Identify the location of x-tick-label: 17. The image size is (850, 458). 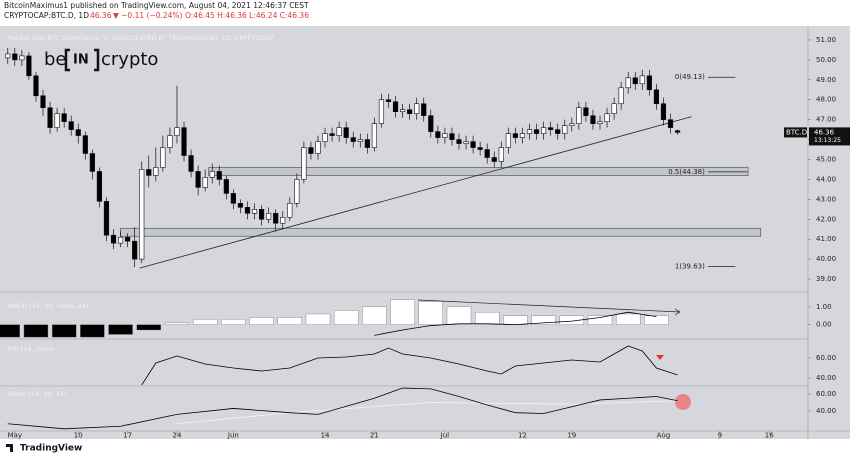
(127, 436).